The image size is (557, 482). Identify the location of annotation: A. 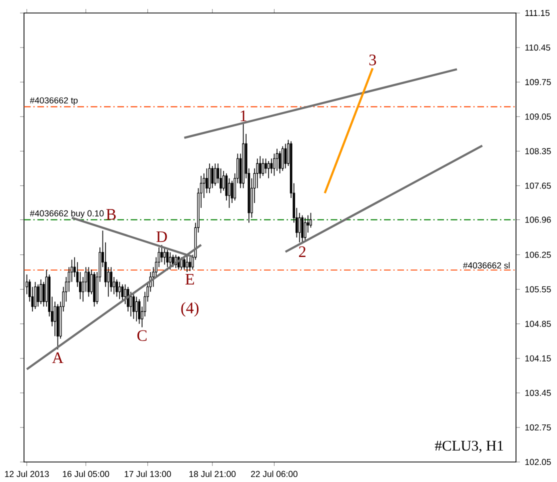
(58, 357).